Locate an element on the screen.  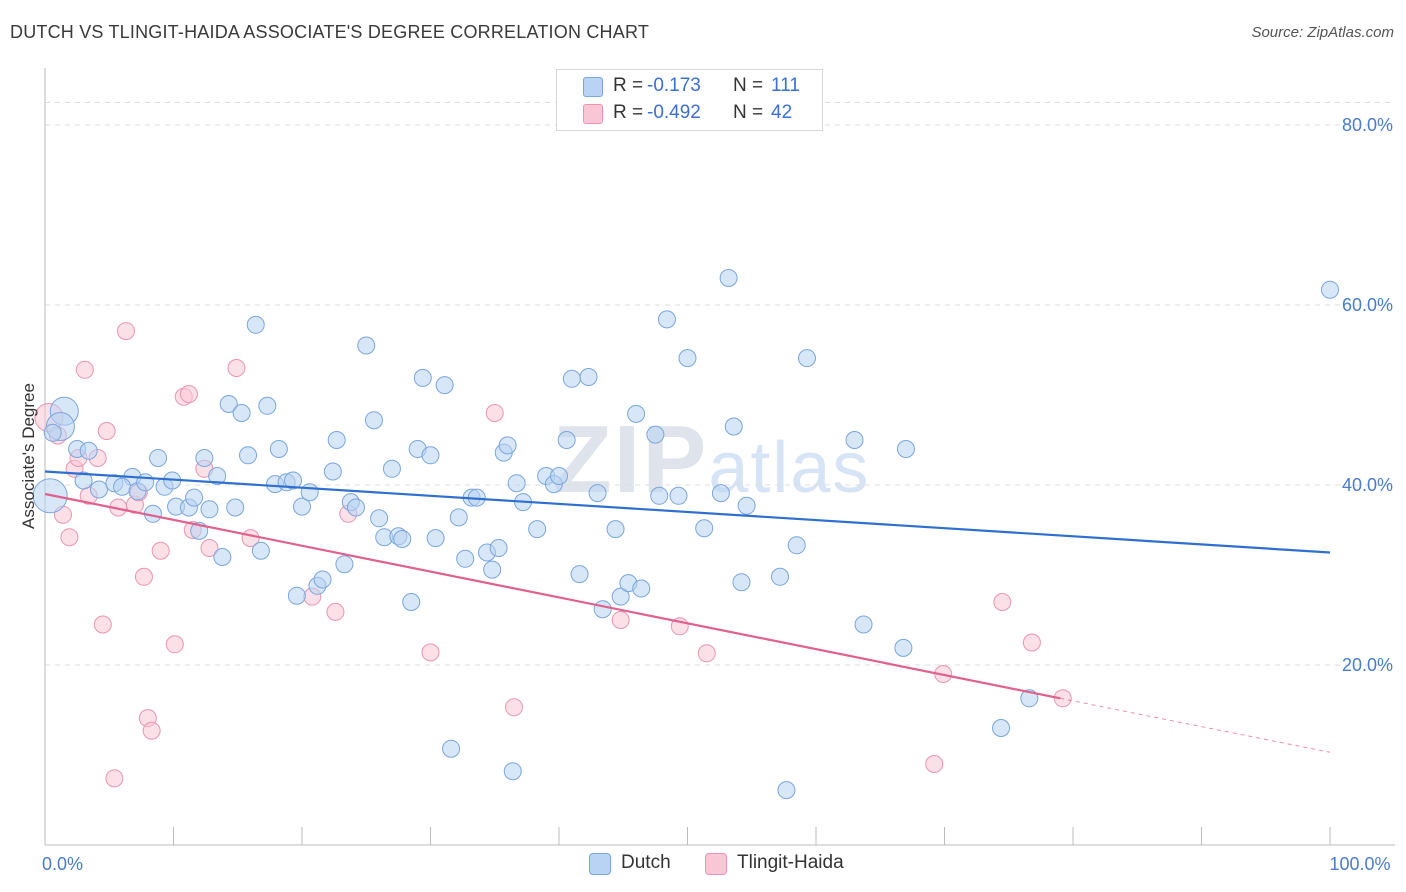
legend-n-value: 111 is located at coordinates (785, 85).